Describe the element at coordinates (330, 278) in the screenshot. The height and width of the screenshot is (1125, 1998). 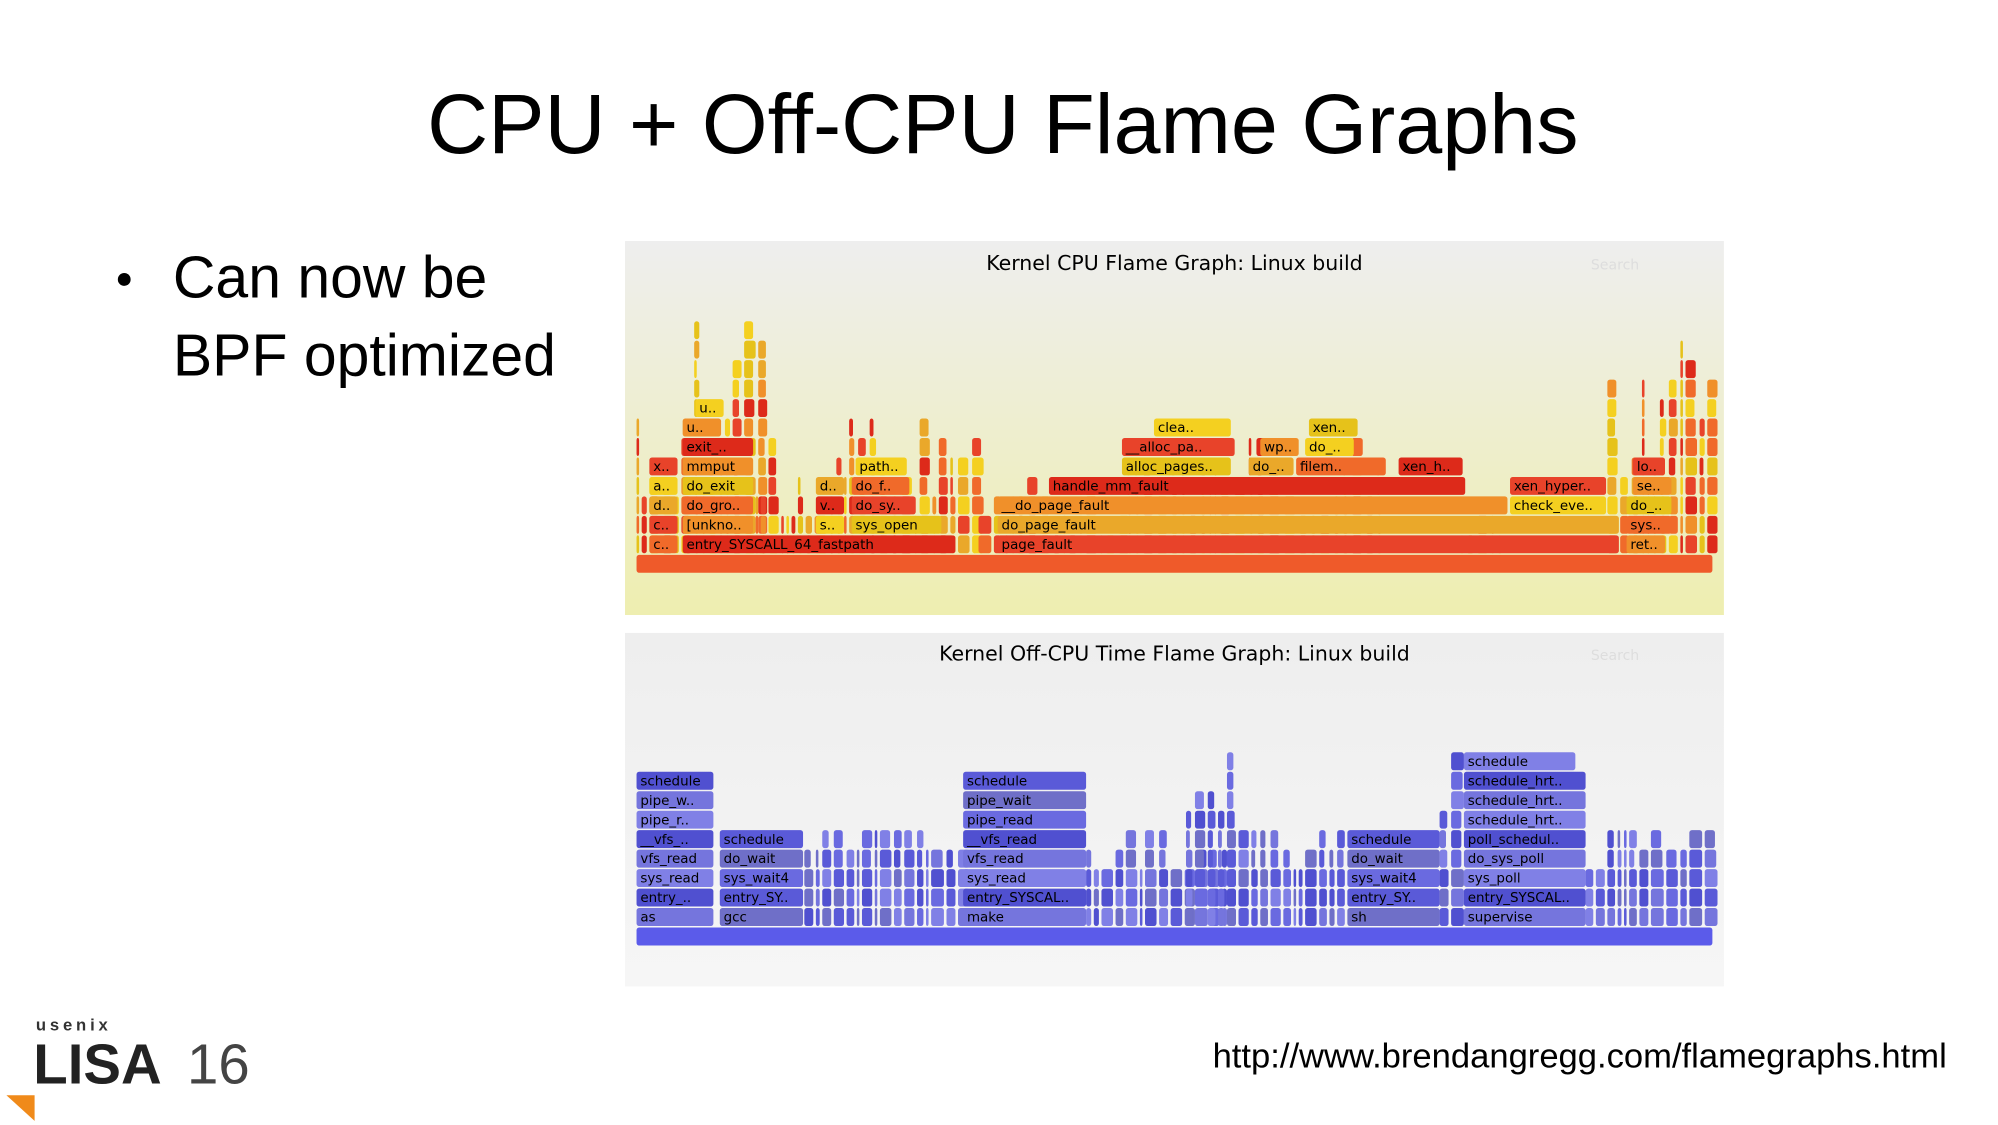
I see `bullet-text: Can now be` at that location.